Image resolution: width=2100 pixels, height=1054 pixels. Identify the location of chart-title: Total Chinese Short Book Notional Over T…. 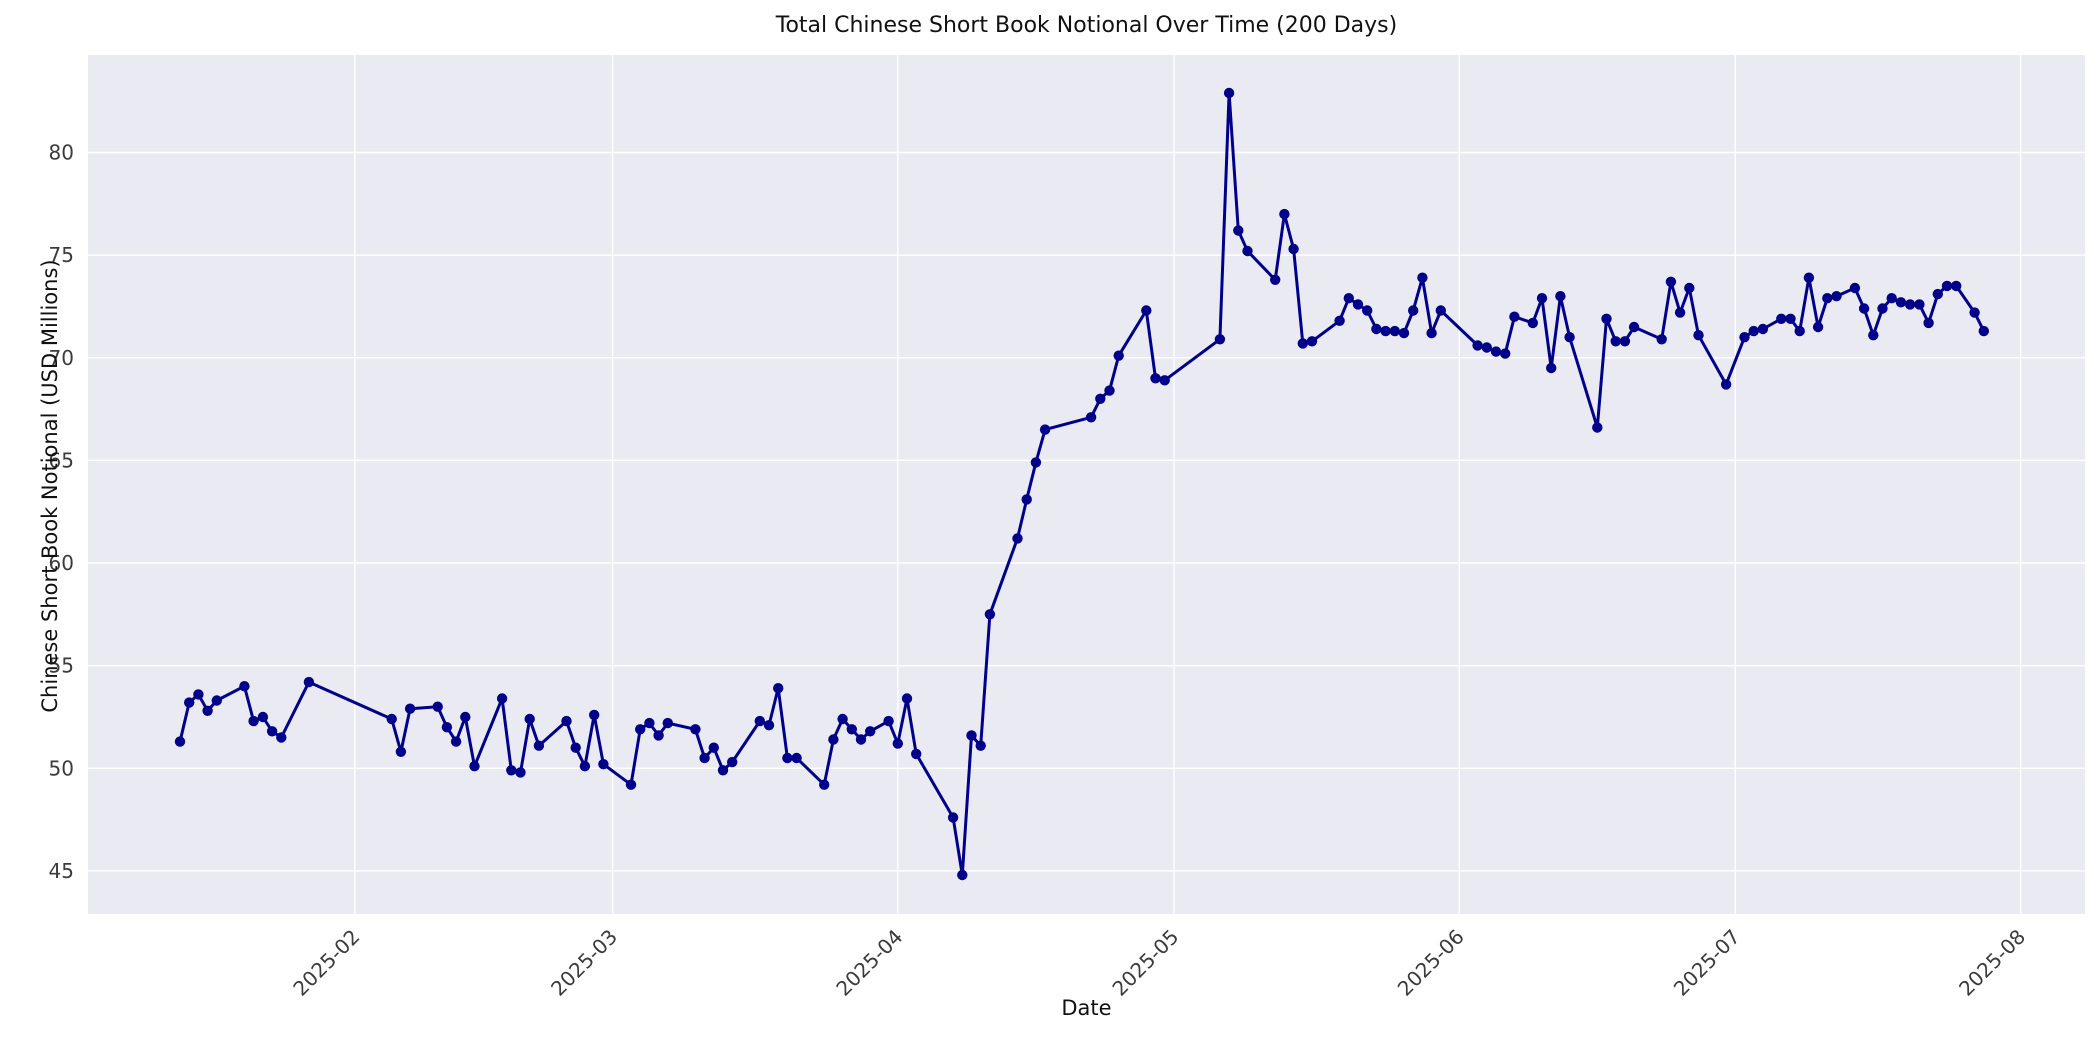
(1086, 25).